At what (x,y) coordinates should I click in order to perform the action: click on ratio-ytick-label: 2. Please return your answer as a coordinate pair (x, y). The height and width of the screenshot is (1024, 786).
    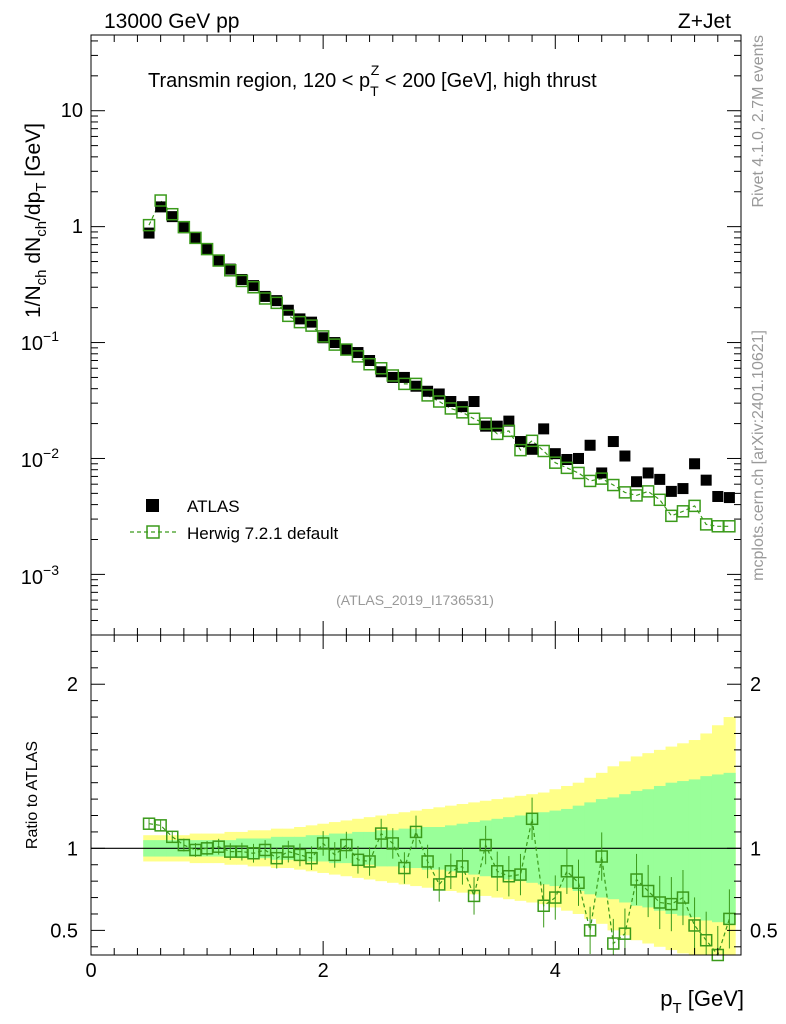
    Looking at the image, I should click on (72, 685).